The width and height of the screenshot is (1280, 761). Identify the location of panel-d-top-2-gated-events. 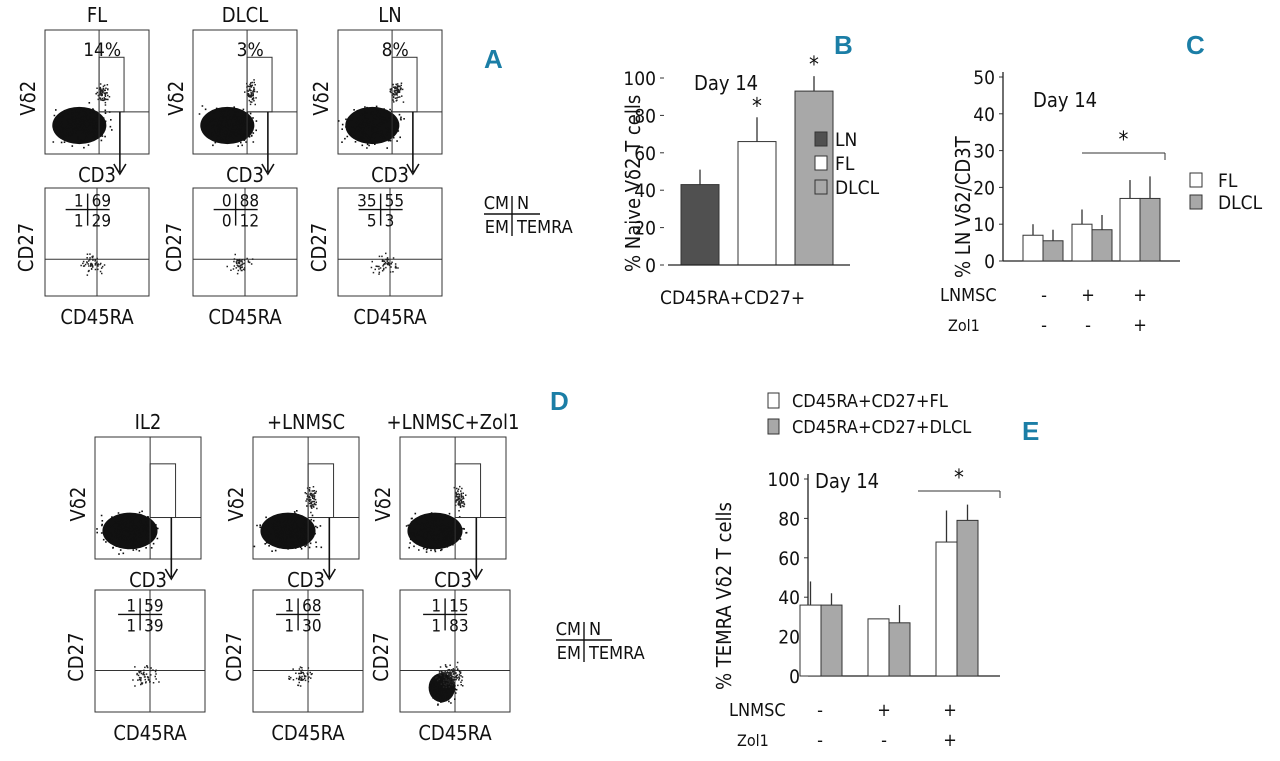
(311, 500).